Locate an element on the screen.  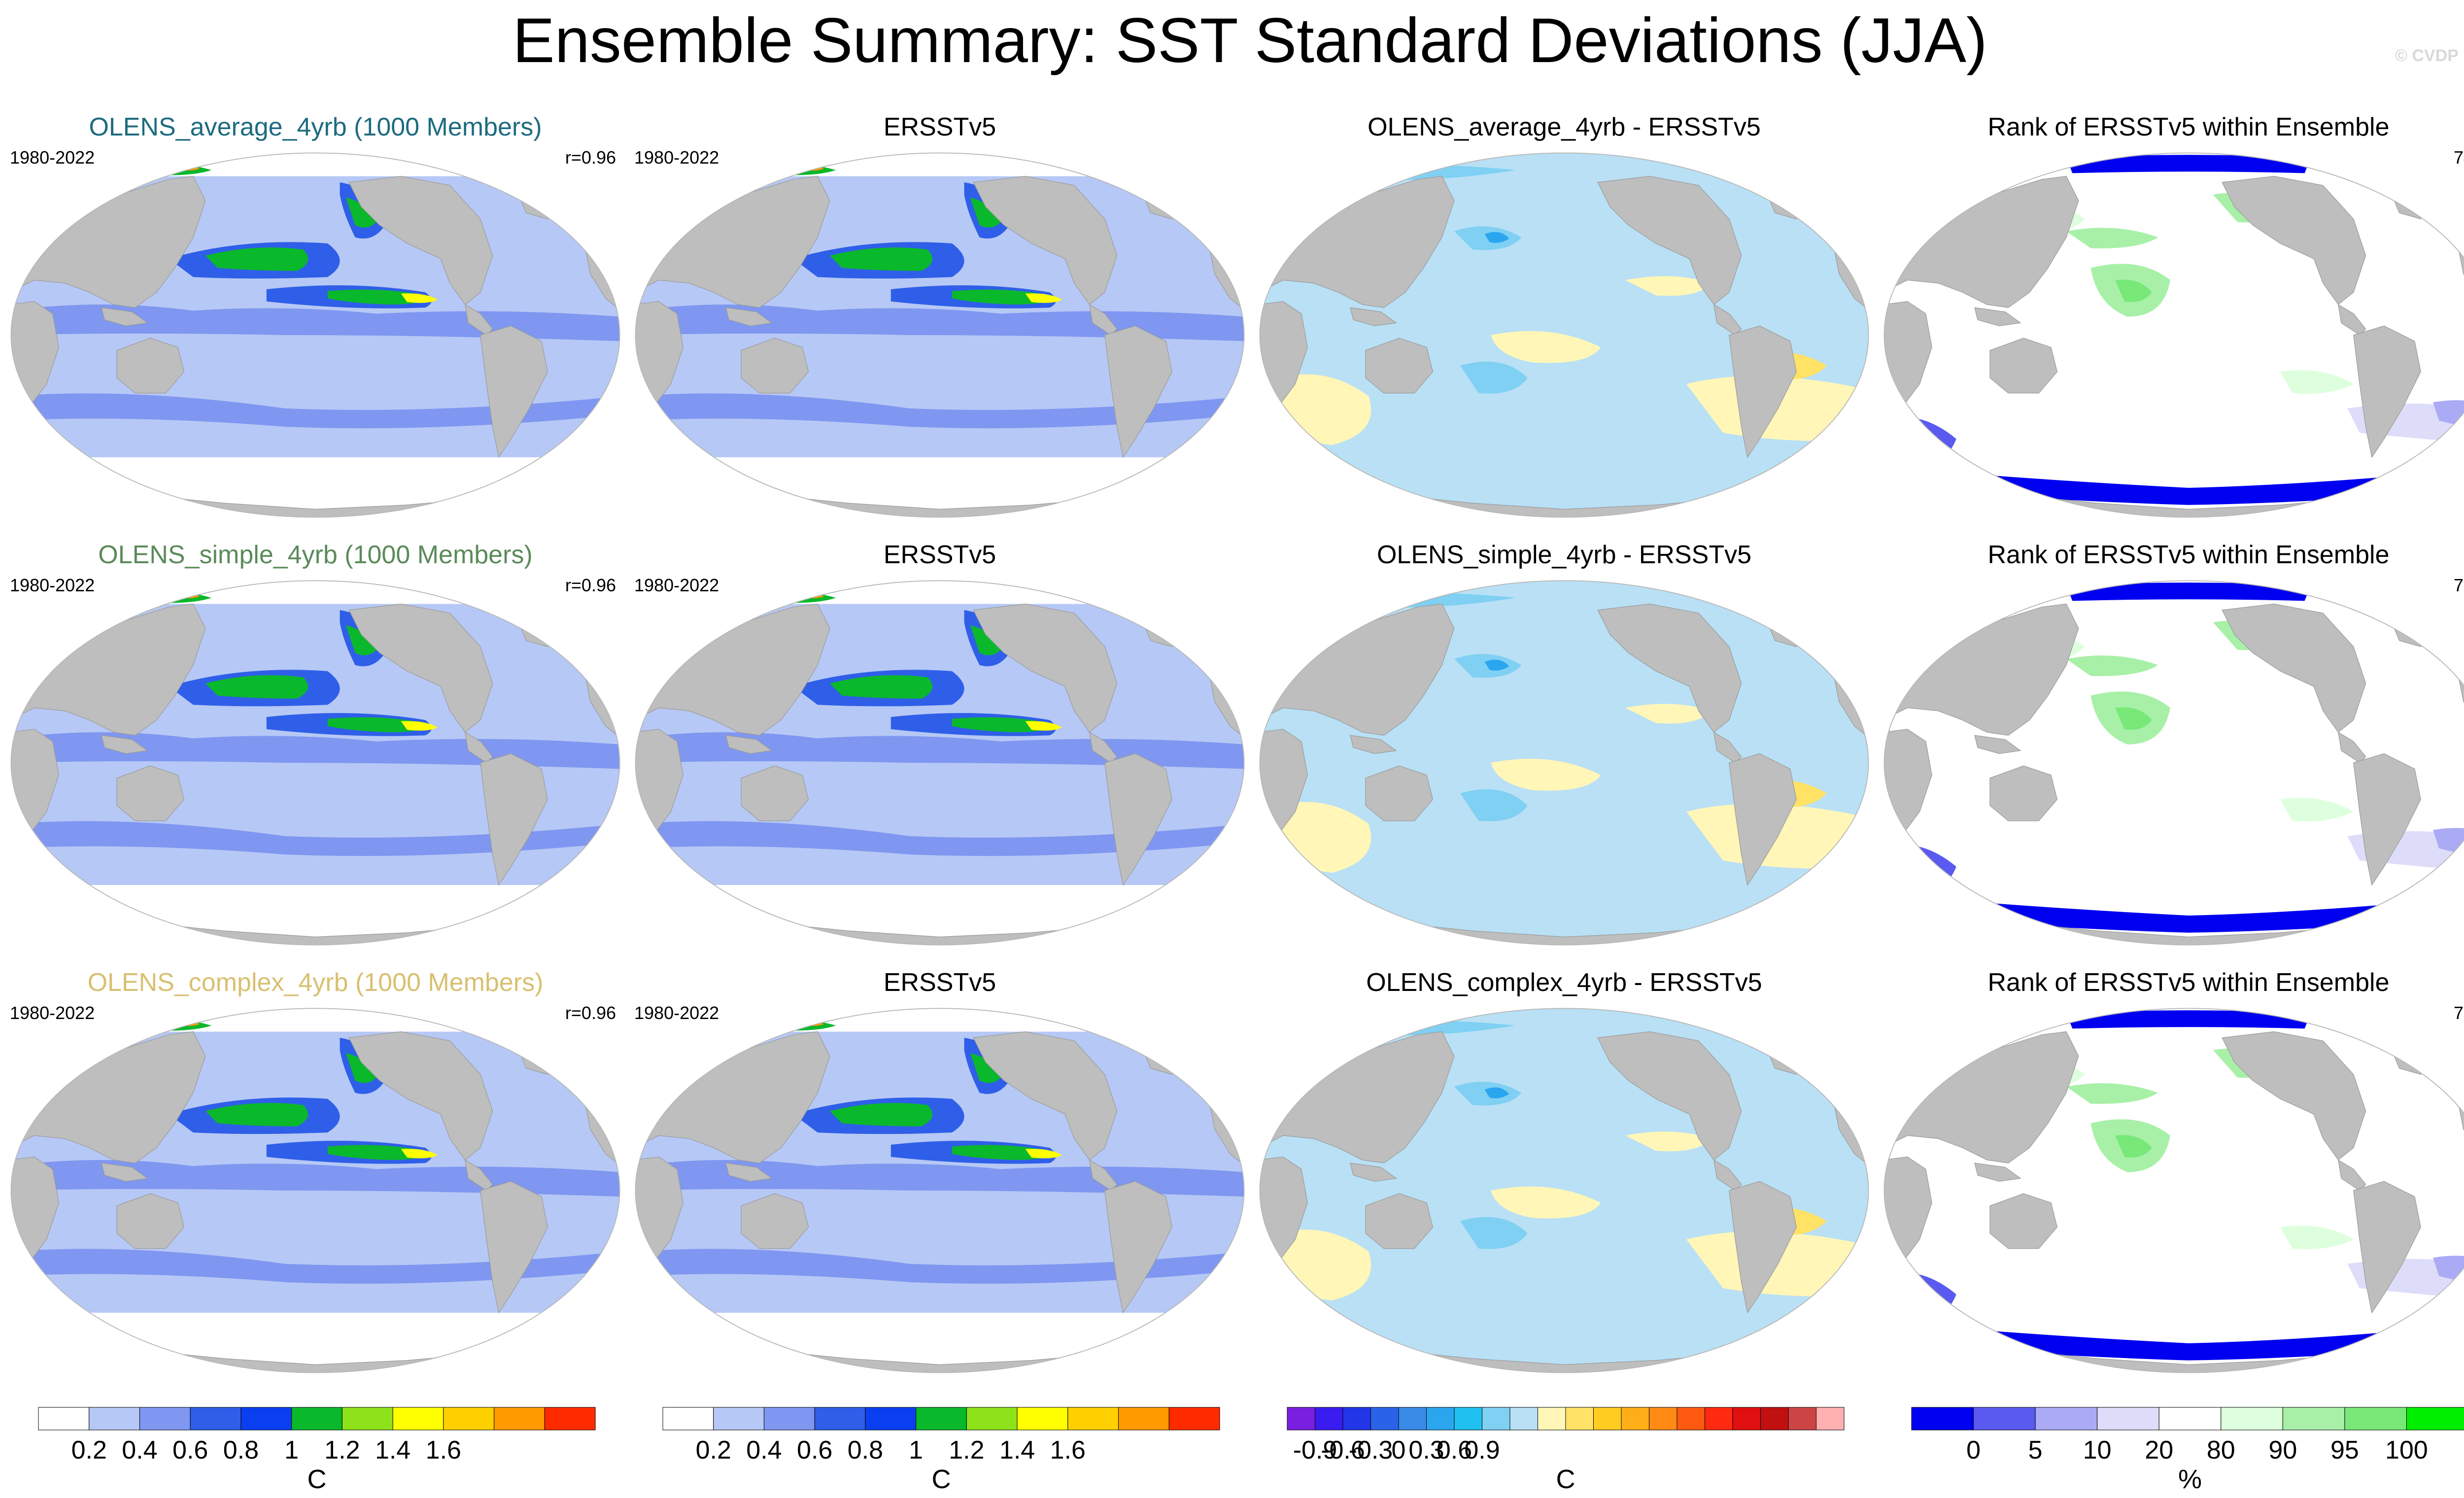
colorbar-tick-label: 0.2 is located at coordinates (713, 1450).